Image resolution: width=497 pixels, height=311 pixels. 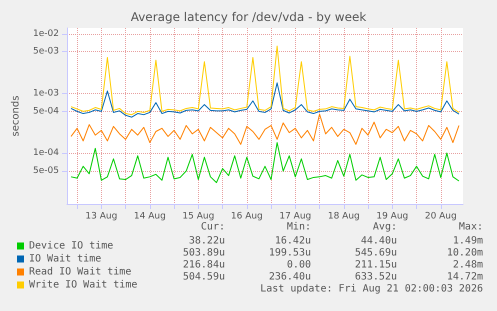 I want to click on text: 14.72m, so click(x=464, y=277).